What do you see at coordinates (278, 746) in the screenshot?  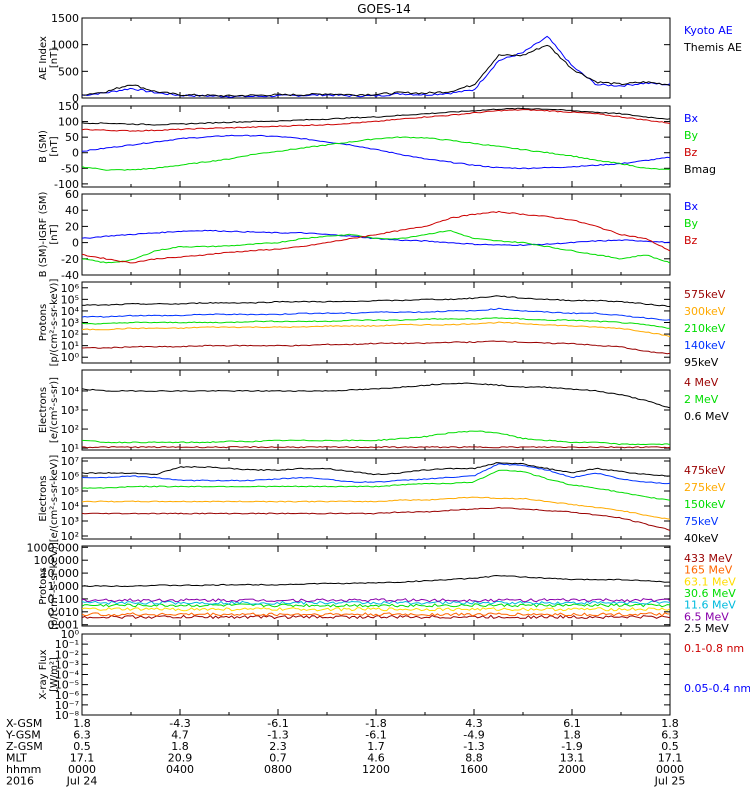 I see `footer-value: 2.3` at bounding box center [278, 746].